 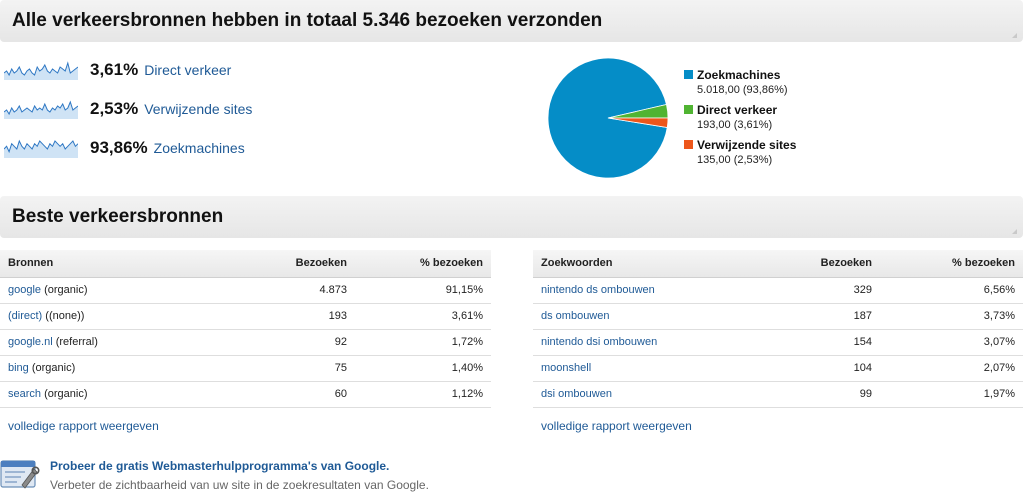 What do you see at coordinates (576, 394) in the screenshot?
I see `keyword-link: dsi ombouwen` at bounding box center [576, 394].